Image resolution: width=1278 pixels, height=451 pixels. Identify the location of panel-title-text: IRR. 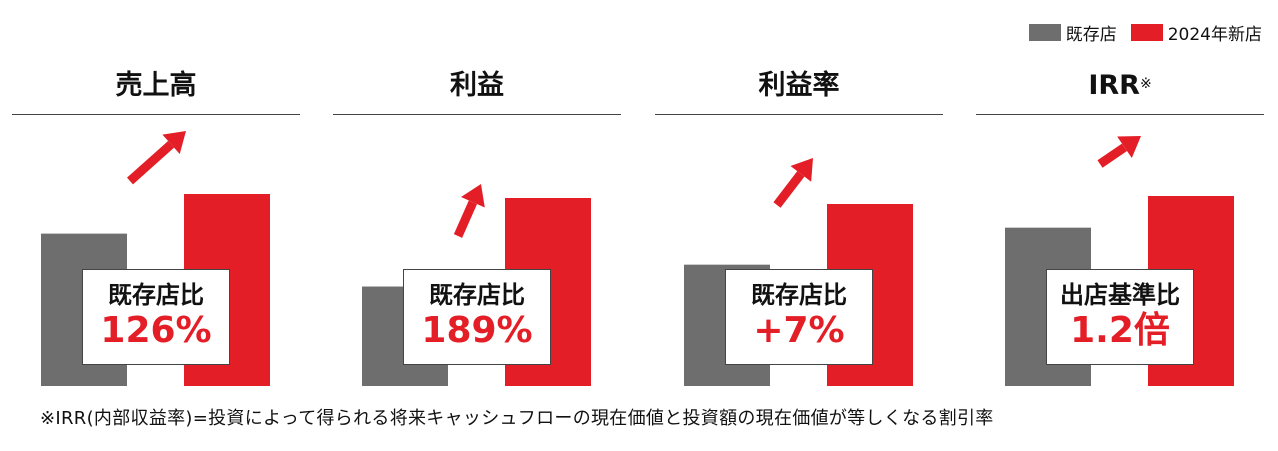
(1114, 85).